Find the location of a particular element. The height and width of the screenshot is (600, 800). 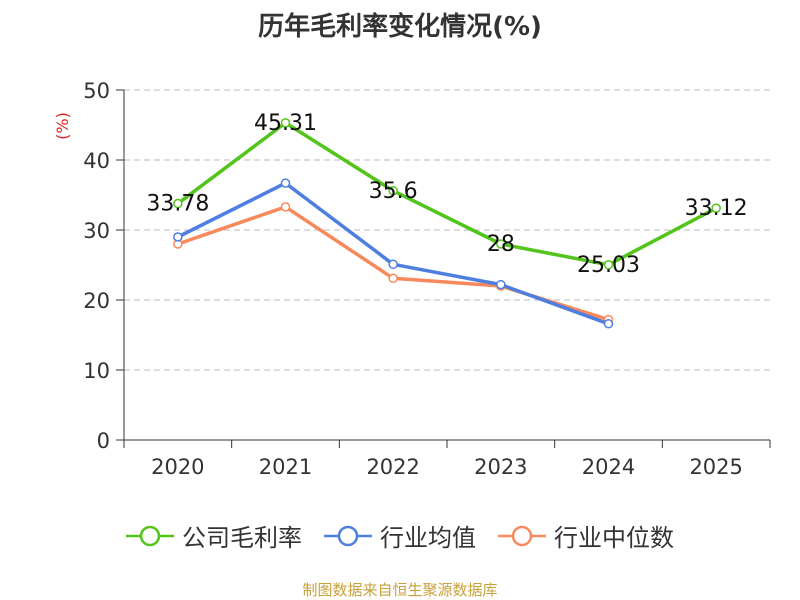

legend-item-company: 公司毛利率 is located at coordinates (214, 535).